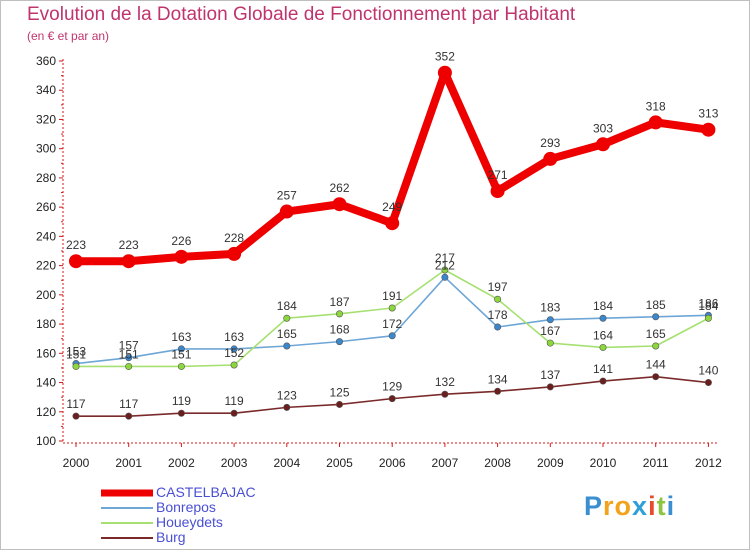  I want to click on data-label-burg: 141, so click(603, 369).